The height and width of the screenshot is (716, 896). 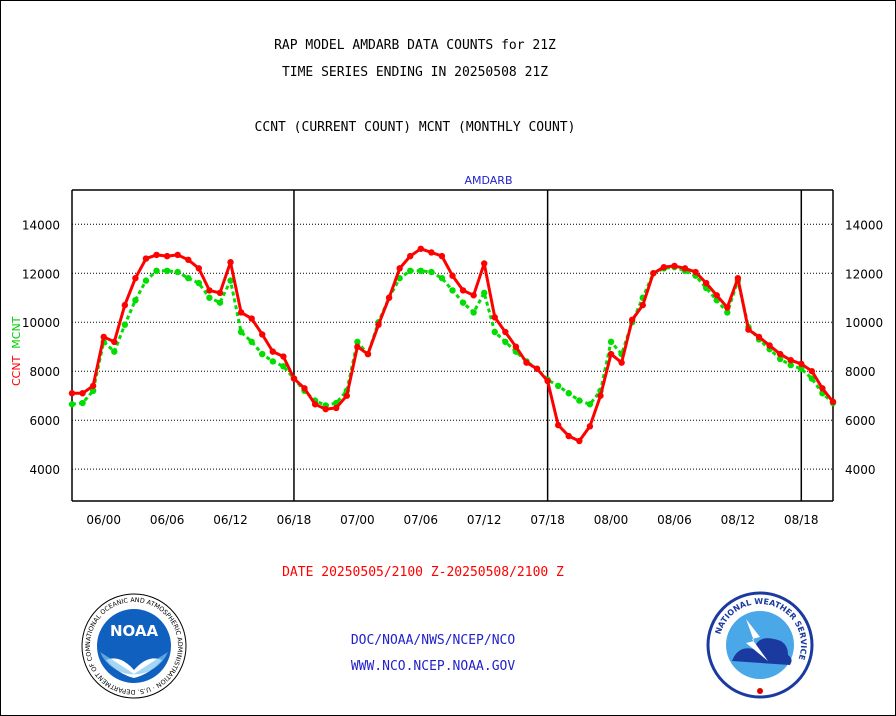 I want to click on y-axis-label-gap, so click(x=16, y=352).